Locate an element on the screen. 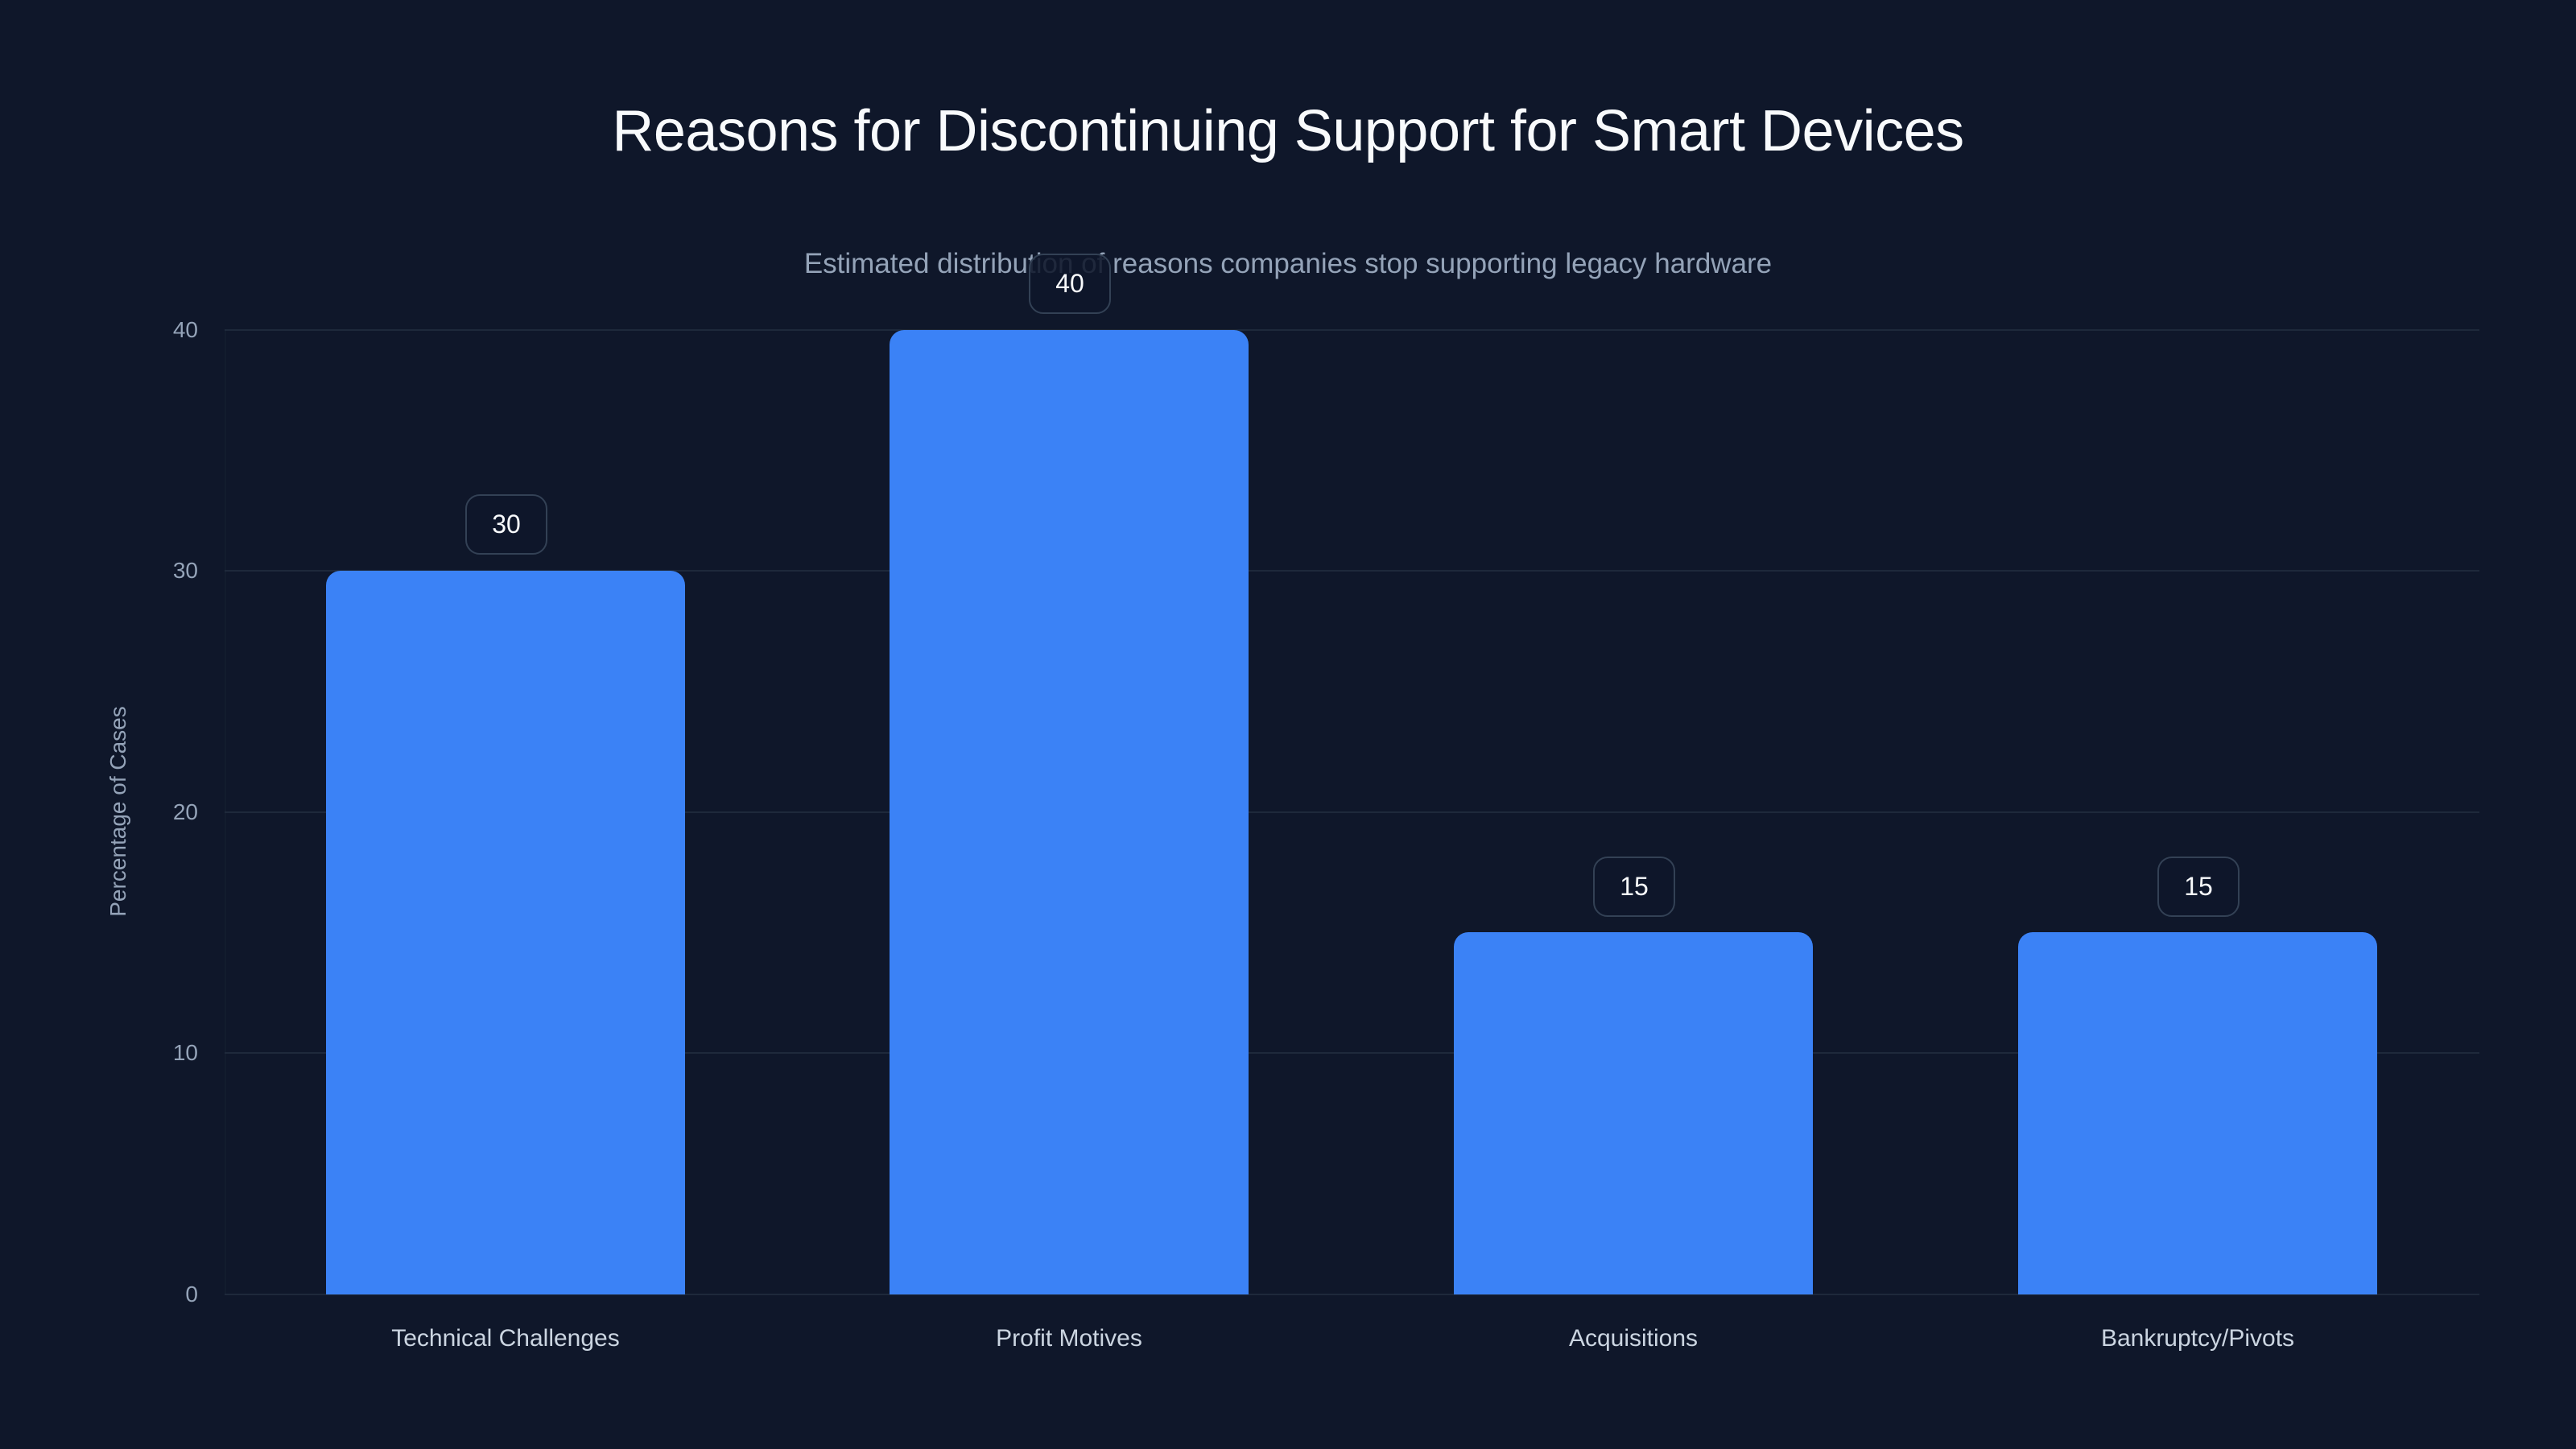  bar-technical-challenges is located at coordinates (505, 932).